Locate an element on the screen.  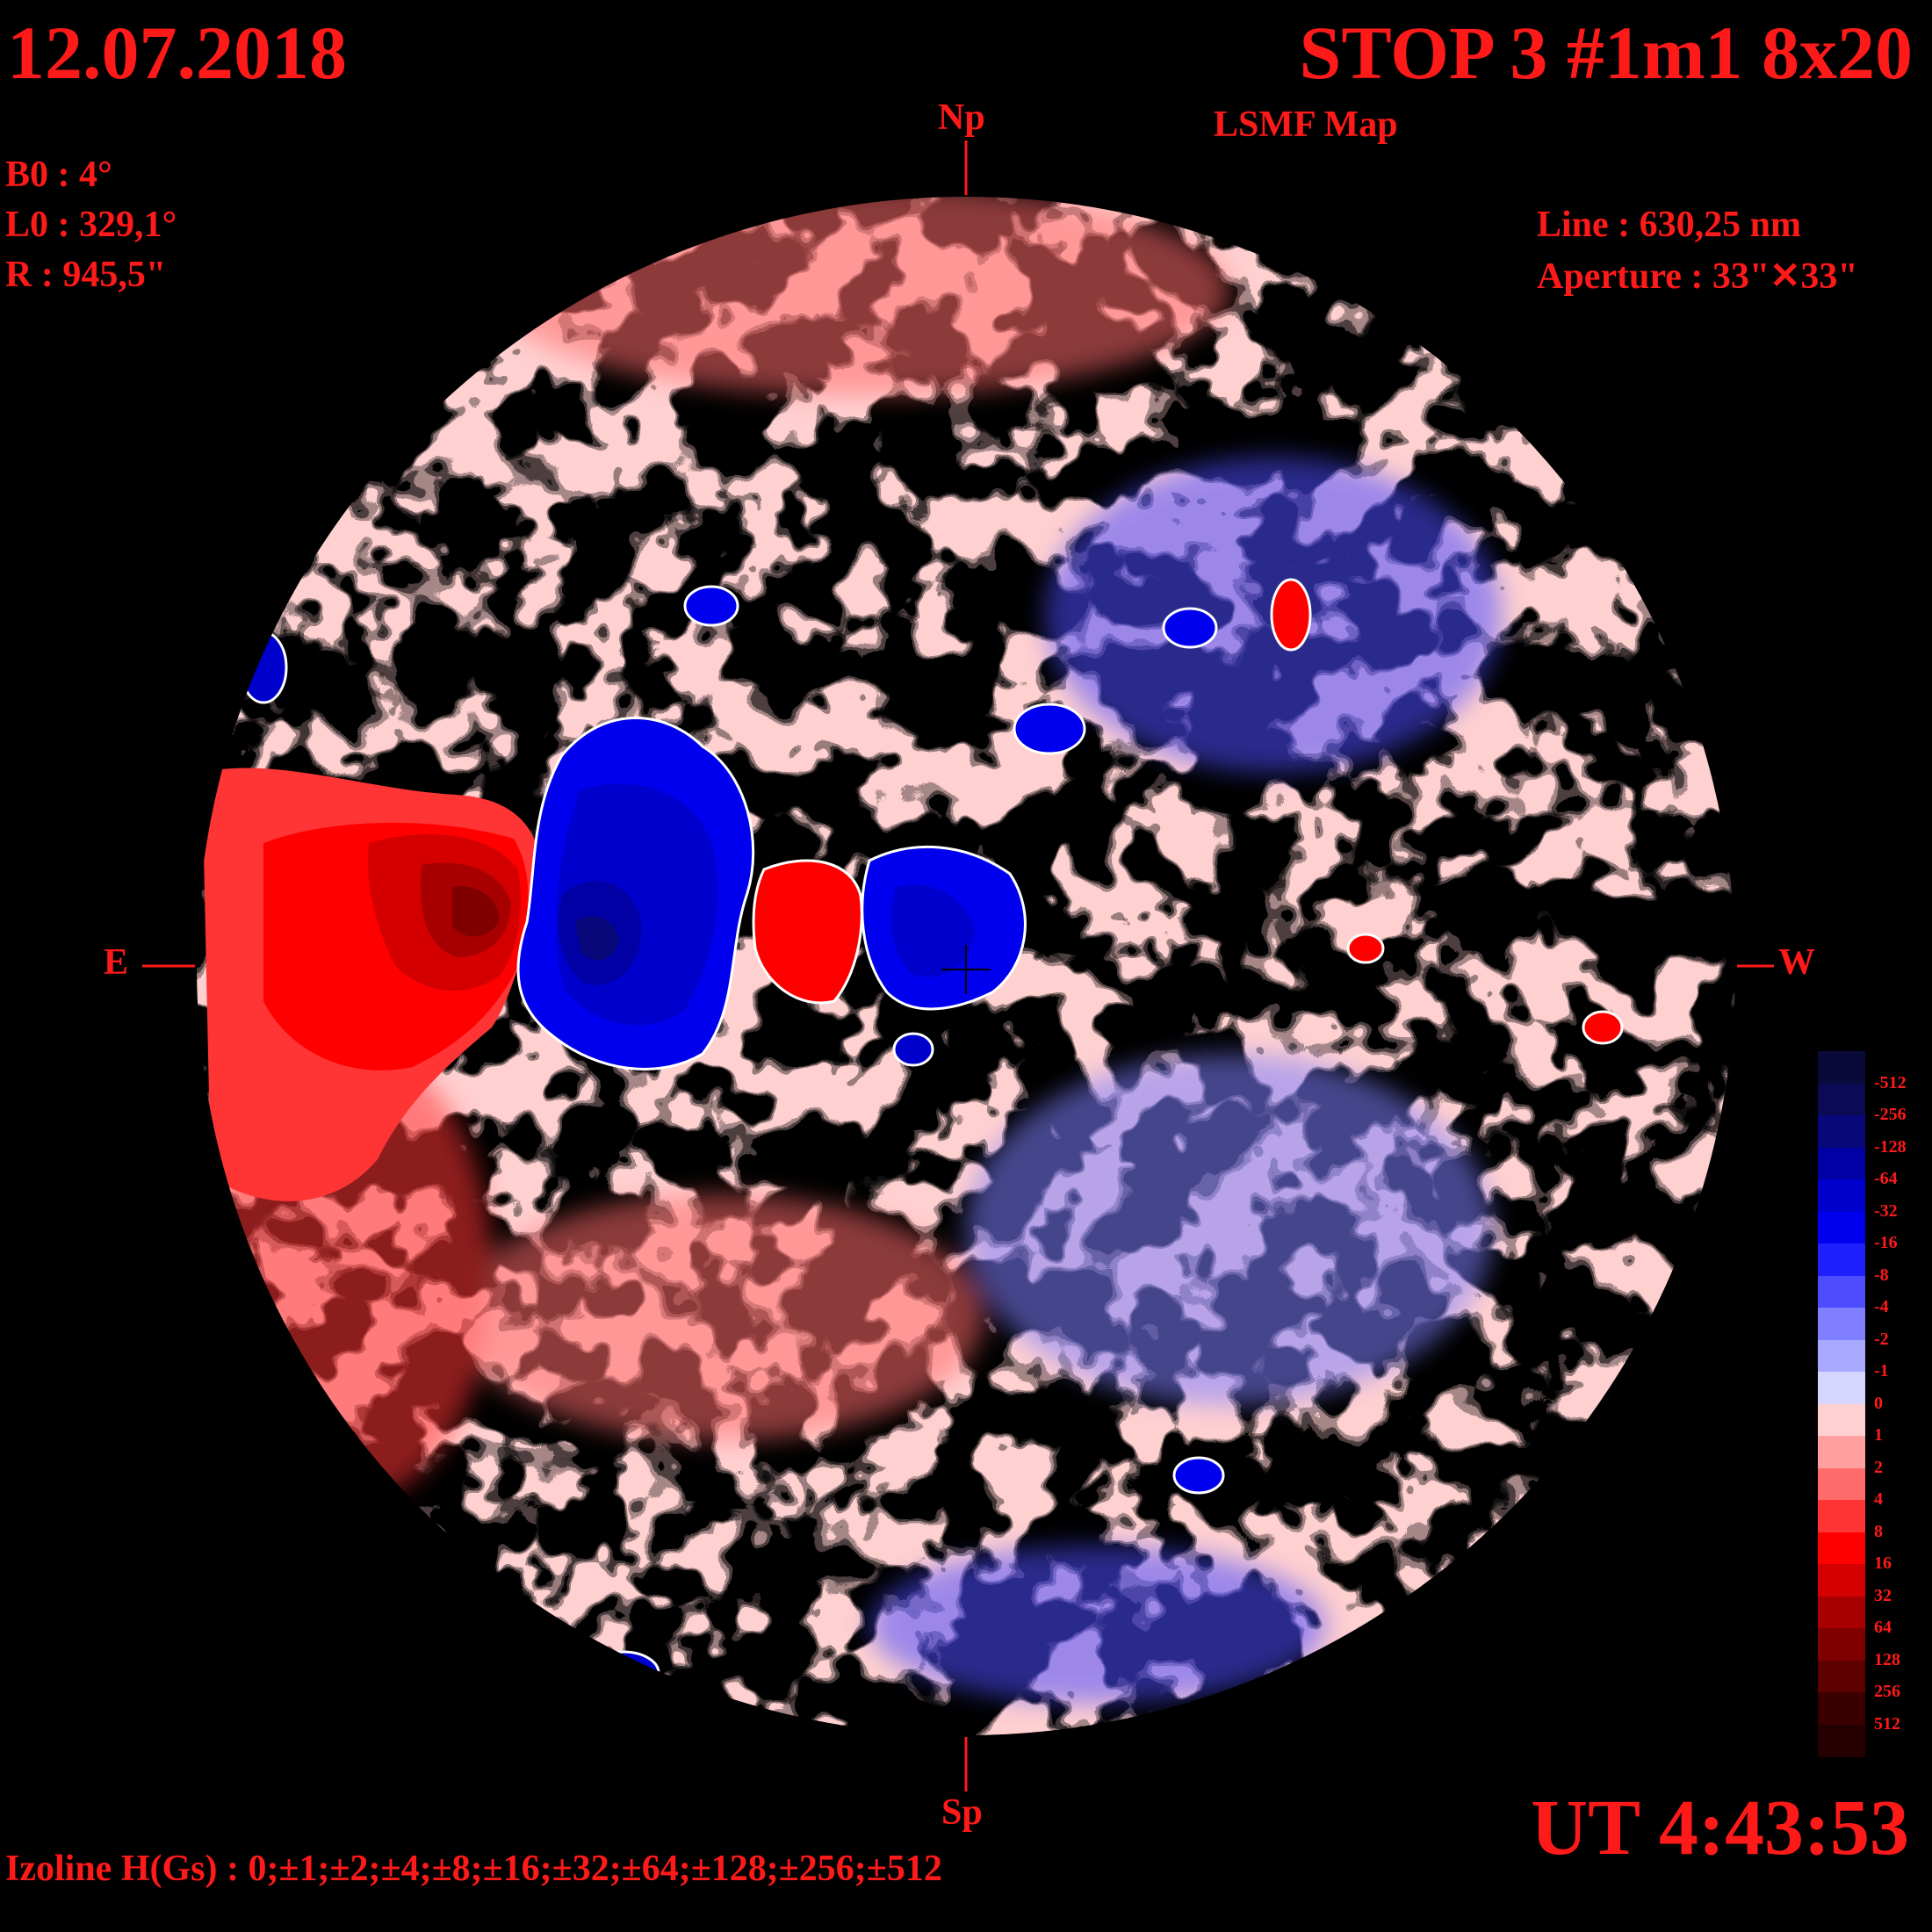
legend-label: 512 is located at coordinates (1887, 1723).